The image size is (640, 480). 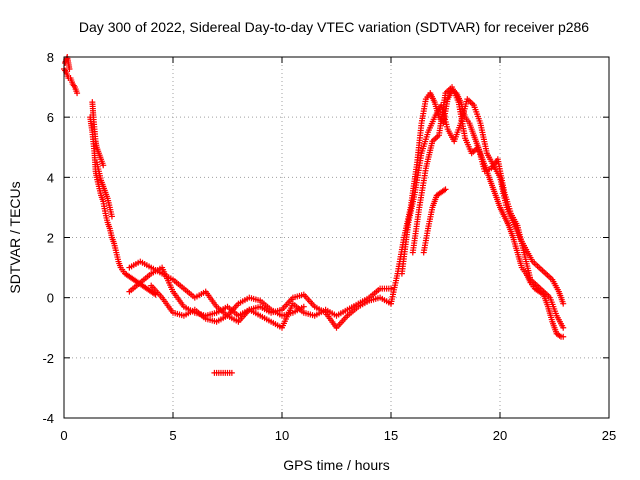 What do you see at coordinates (482, 201) in the screenshot?
I see `series-track-peak-b` at bounding box center [482, 201].